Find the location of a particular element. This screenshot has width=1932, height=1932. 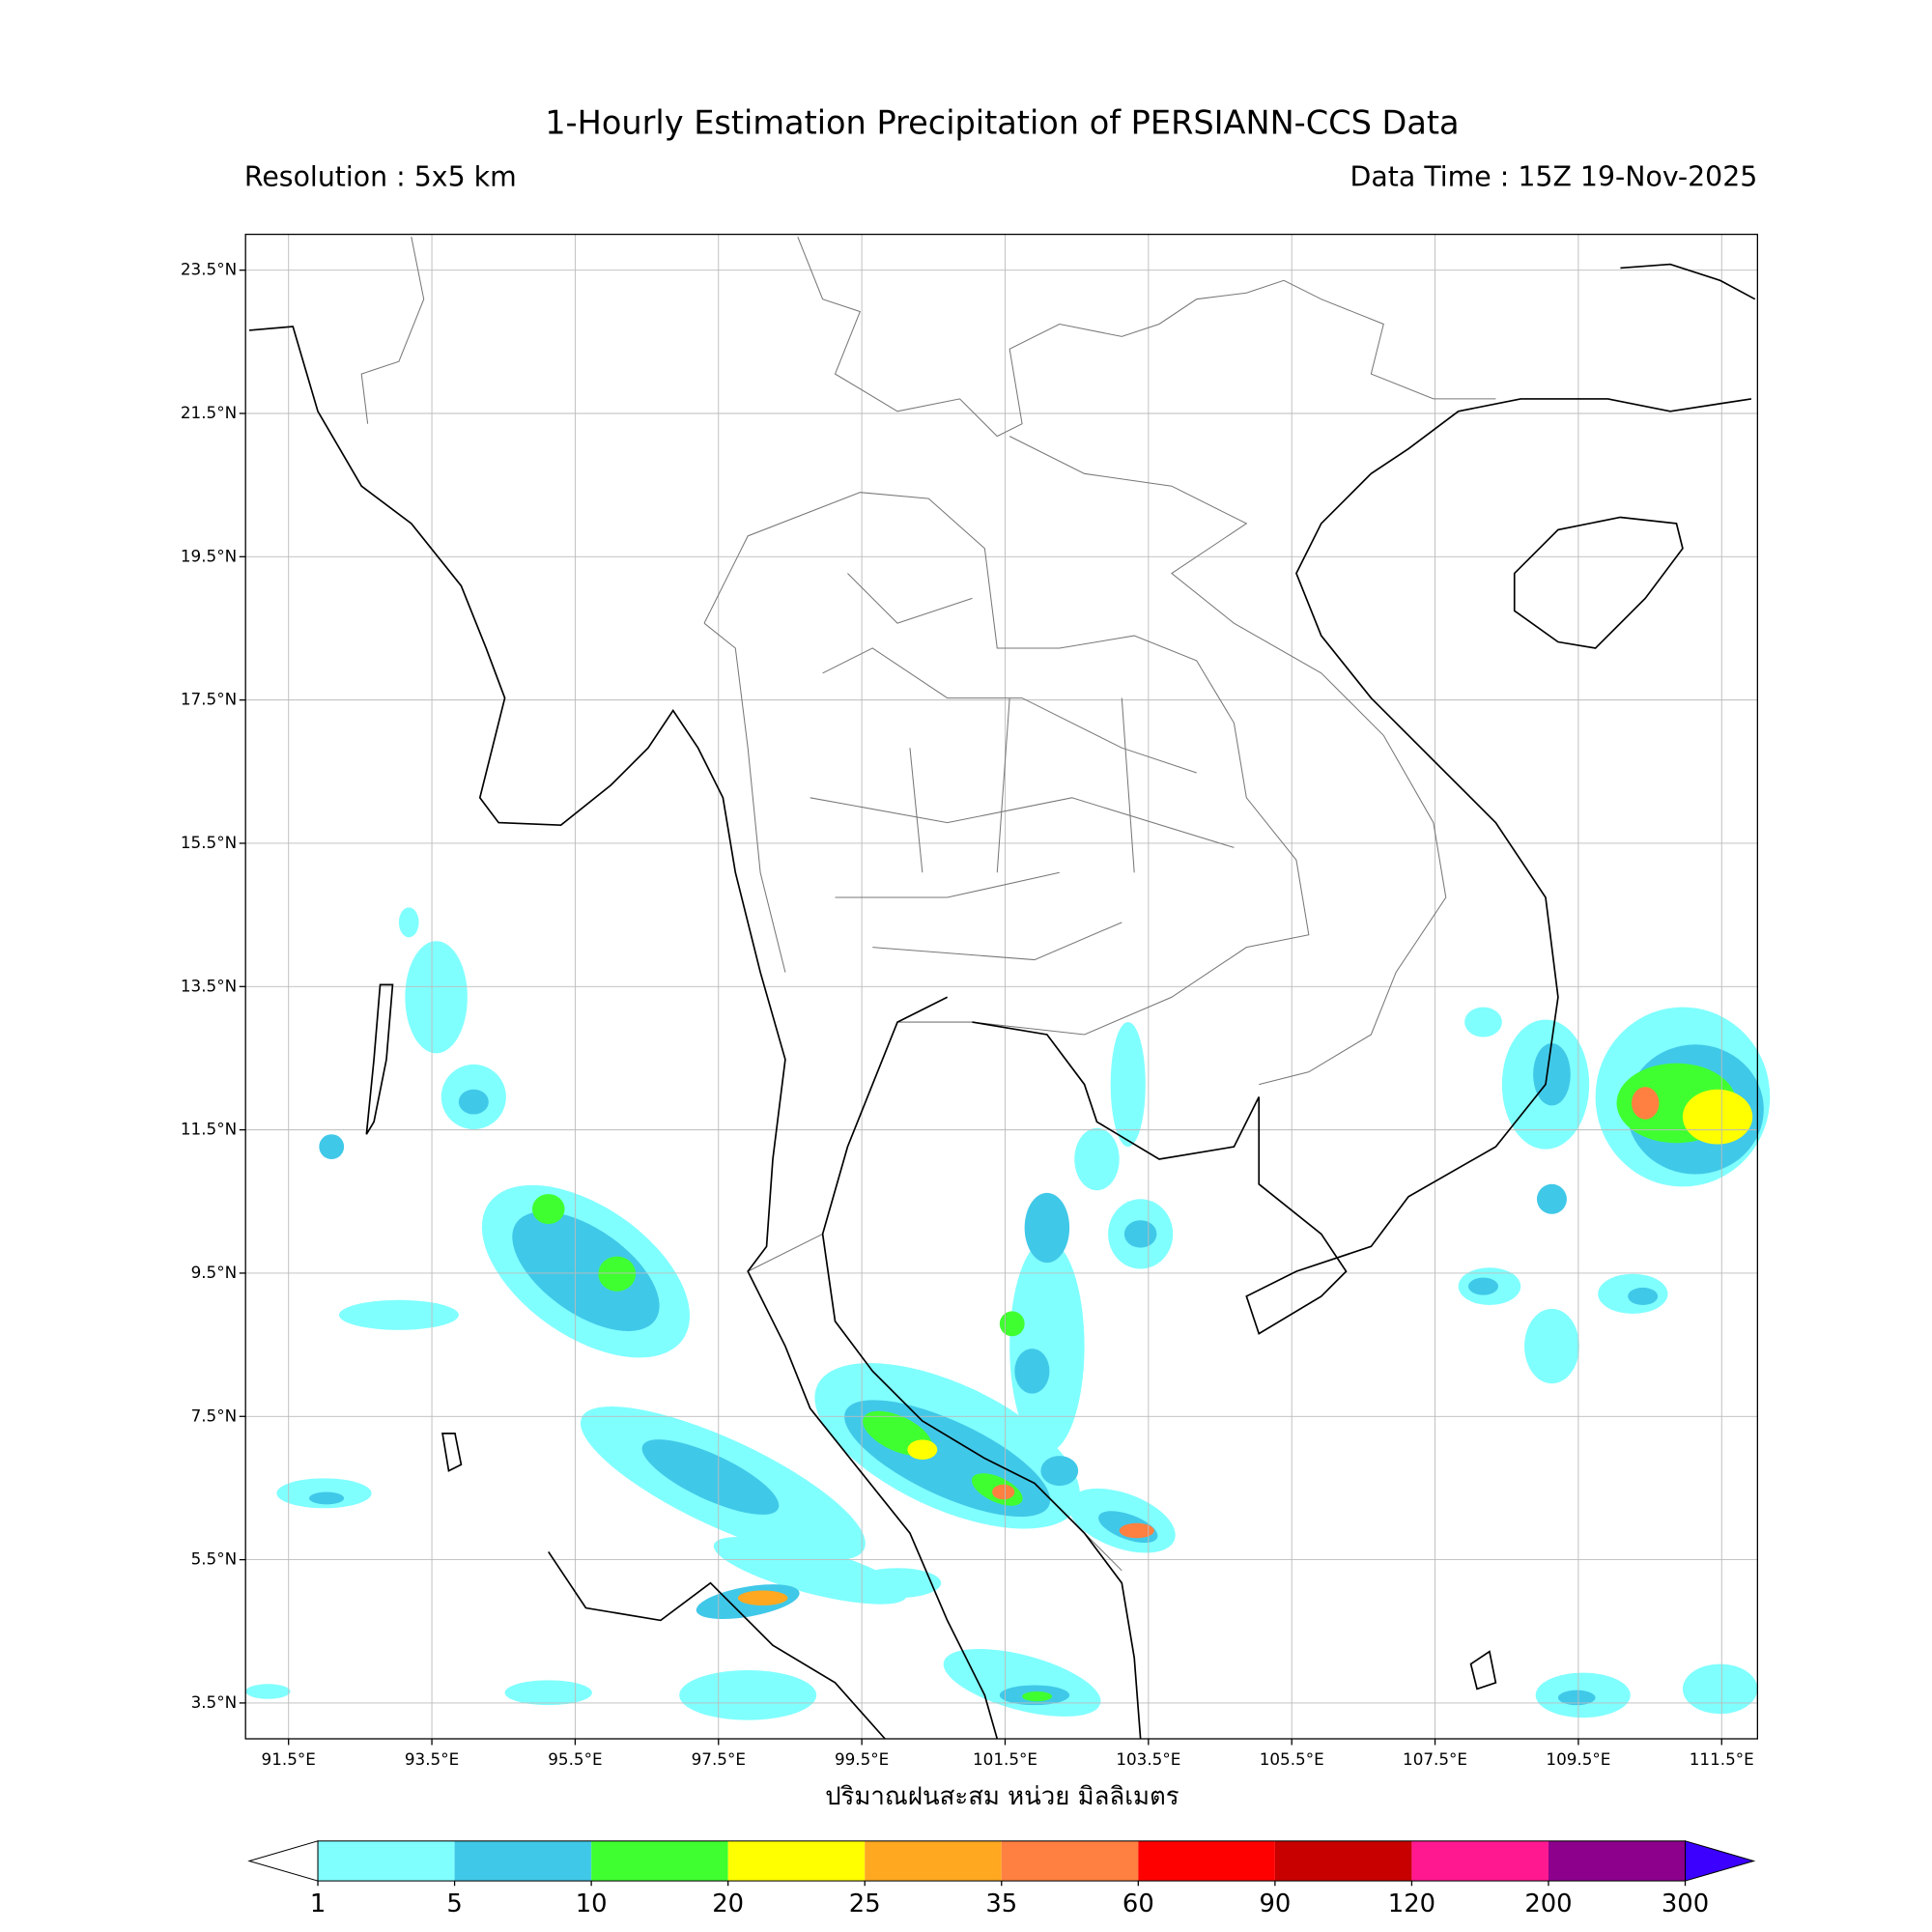

colorbar-label: 300 is located at coordinates (1685, 1903).